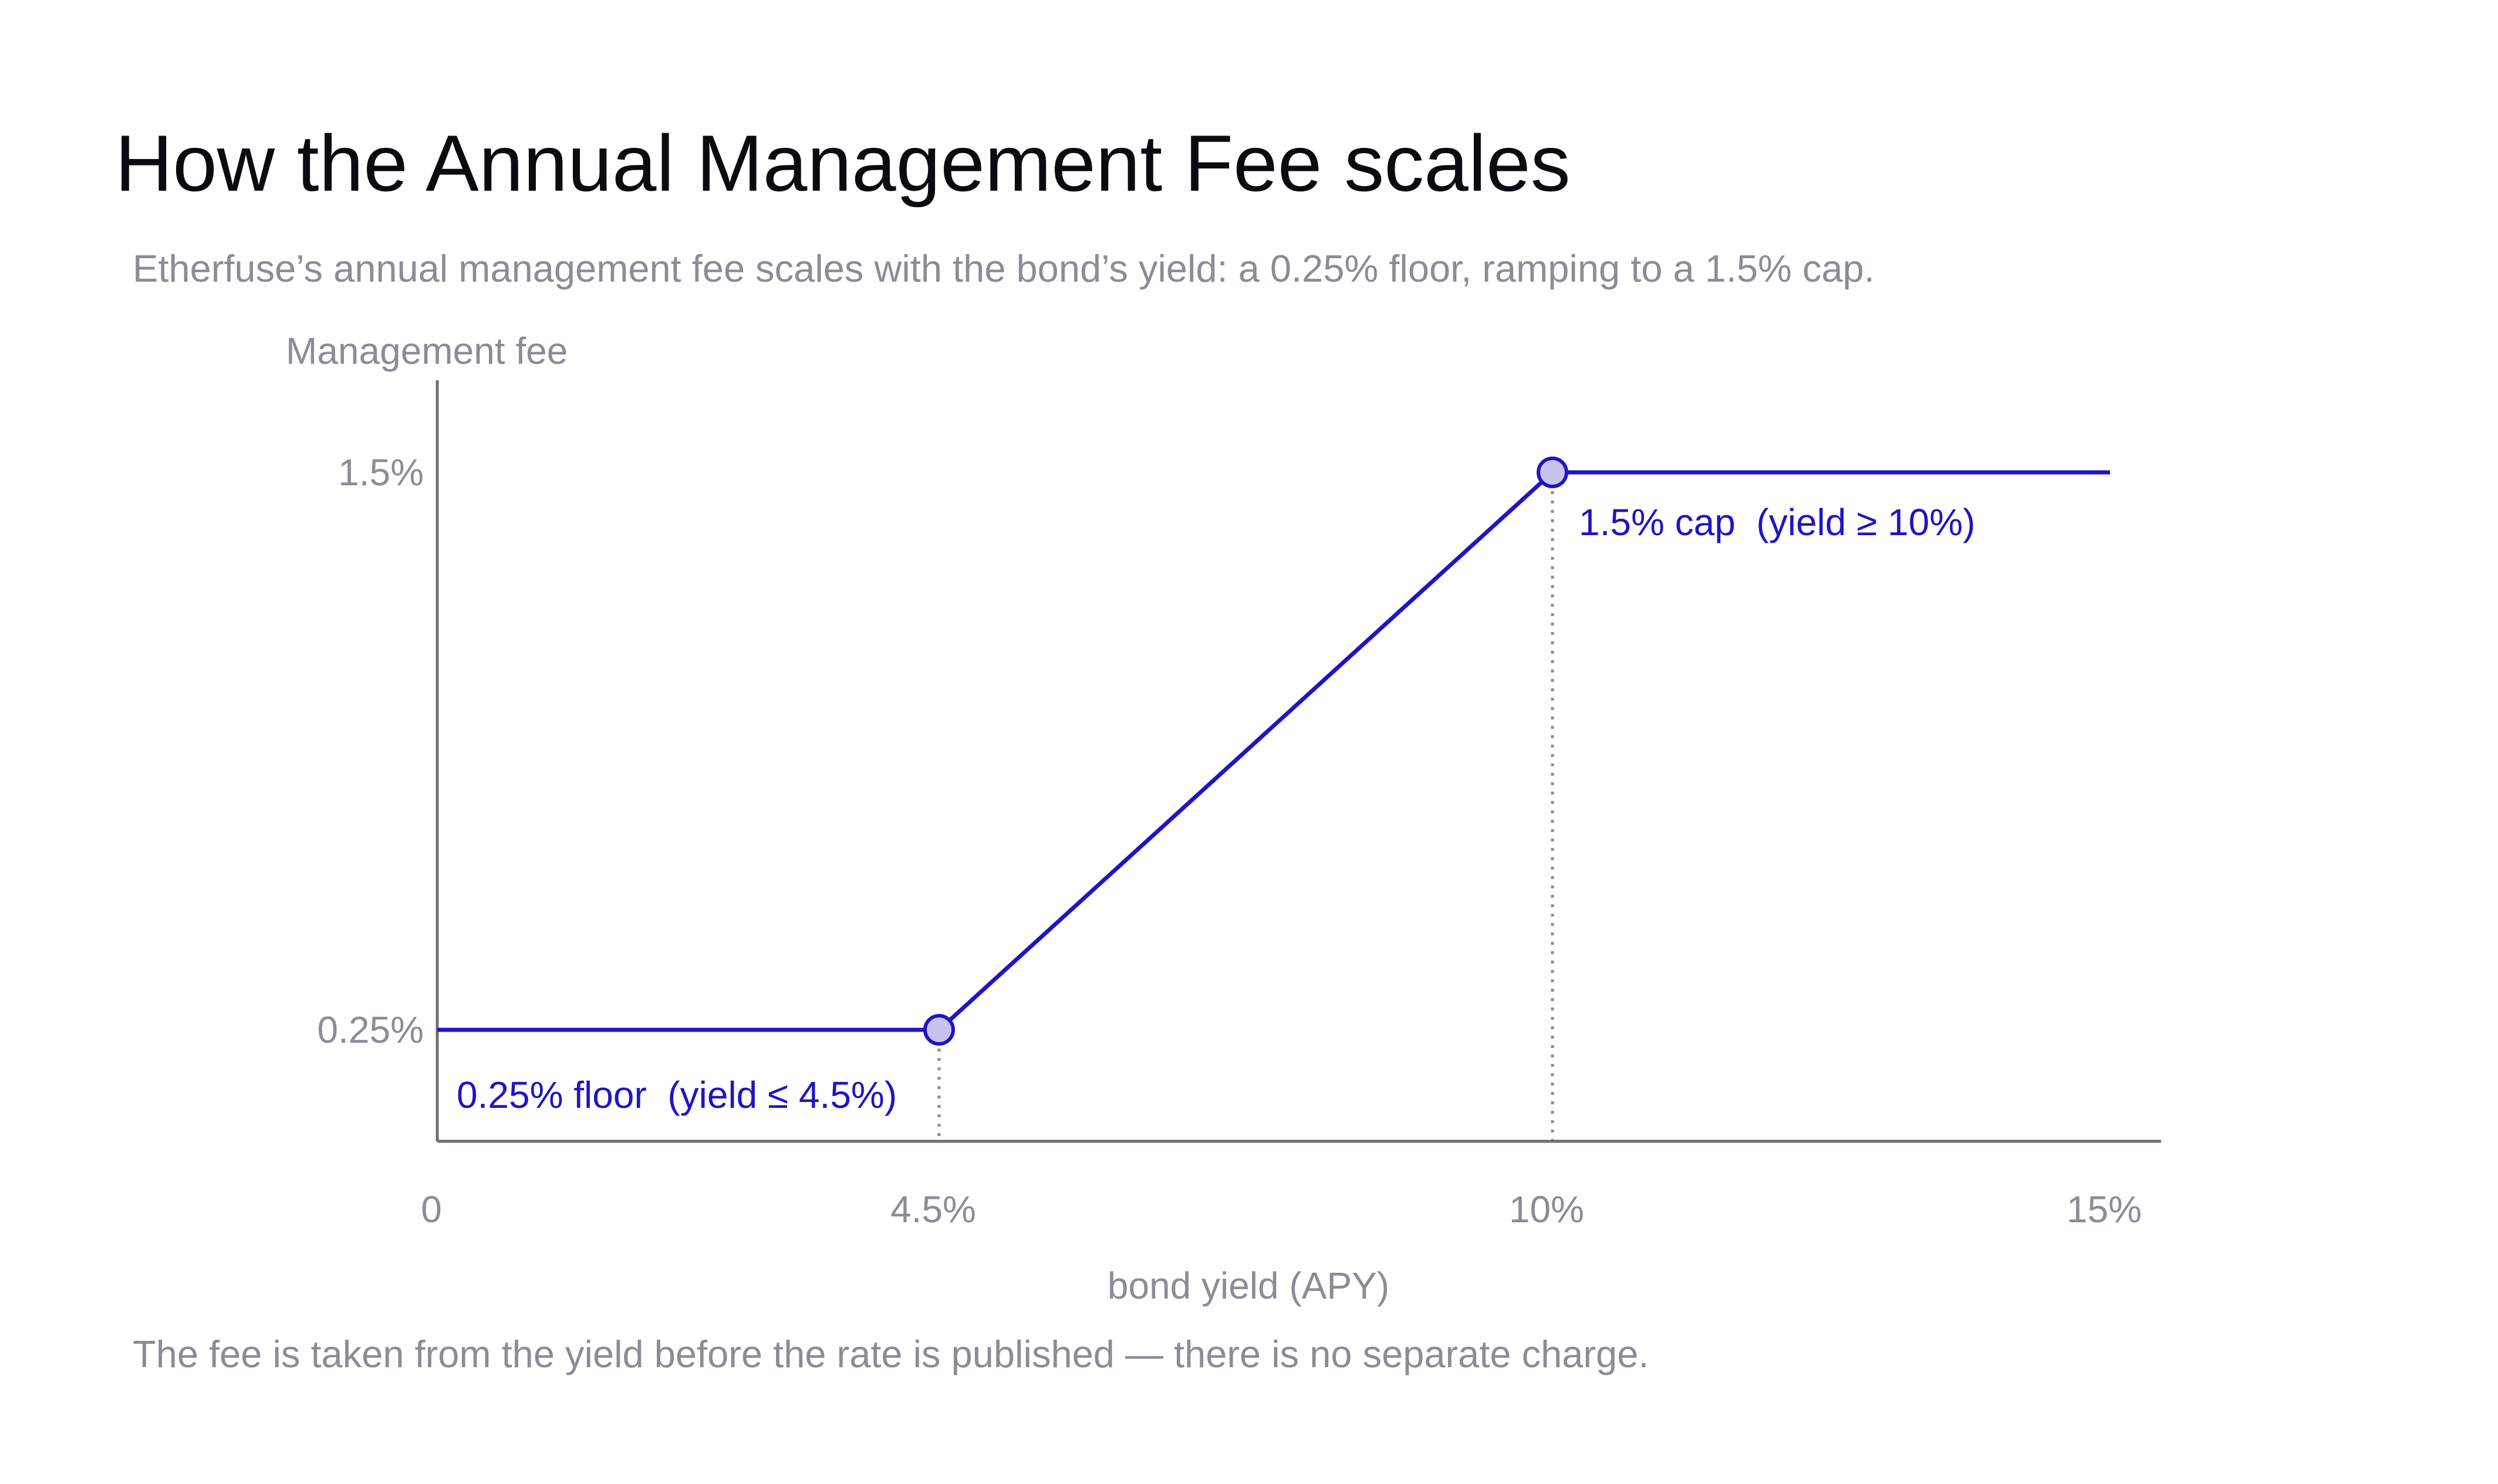  What do you see at coordinates (371, 1030) in the screenshot?
I see `y-tick-label-0: 0.25%` at bounding box center [371, 1030].